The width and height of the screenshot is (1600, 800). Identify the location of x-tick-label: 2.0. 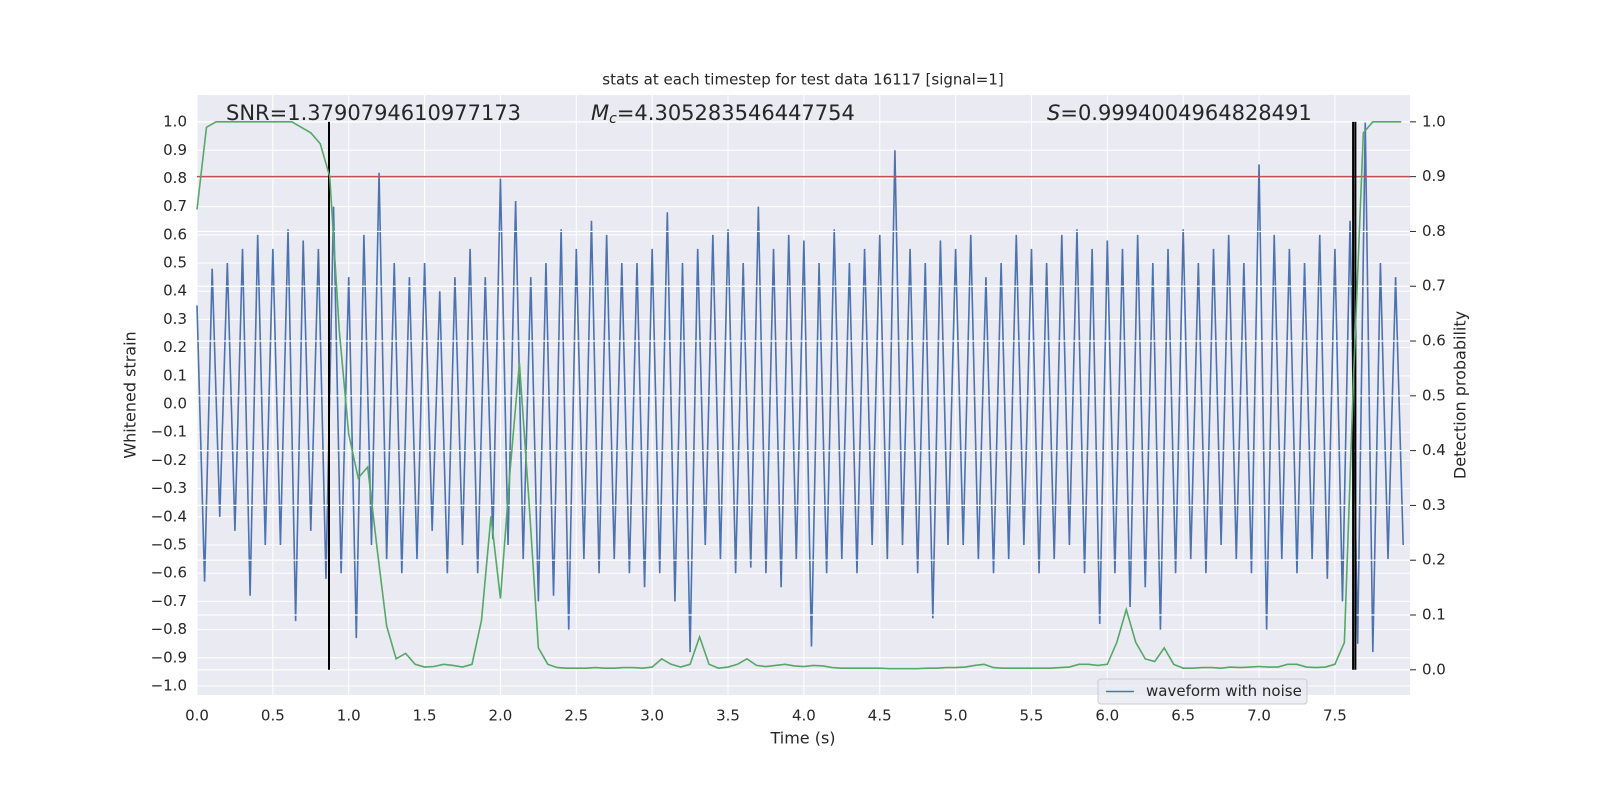
(501, 716).